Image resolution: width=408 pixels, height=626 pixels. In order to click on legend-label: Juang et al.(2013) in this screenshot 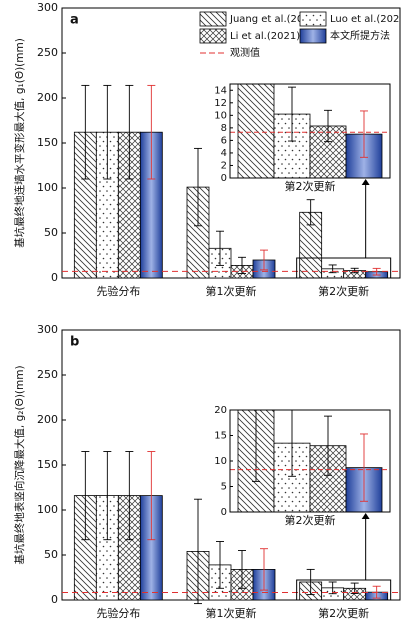, I will do `click(274, 19)`.